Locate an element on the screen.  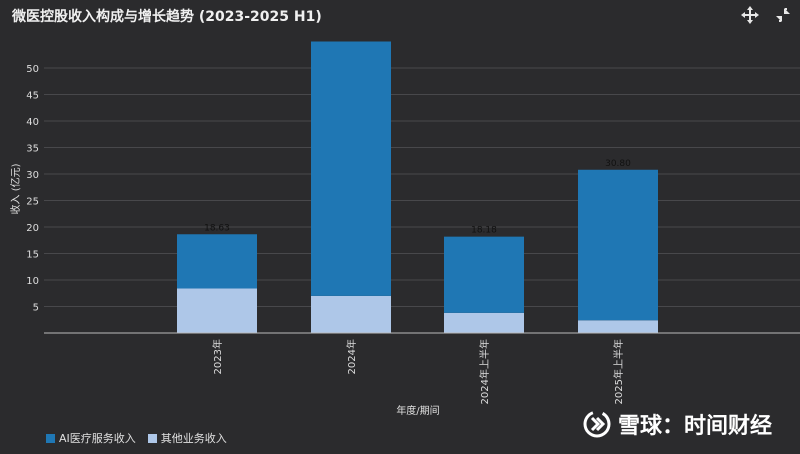
watermark: 雪球：时间财经 is located at coordinates (677, 424).